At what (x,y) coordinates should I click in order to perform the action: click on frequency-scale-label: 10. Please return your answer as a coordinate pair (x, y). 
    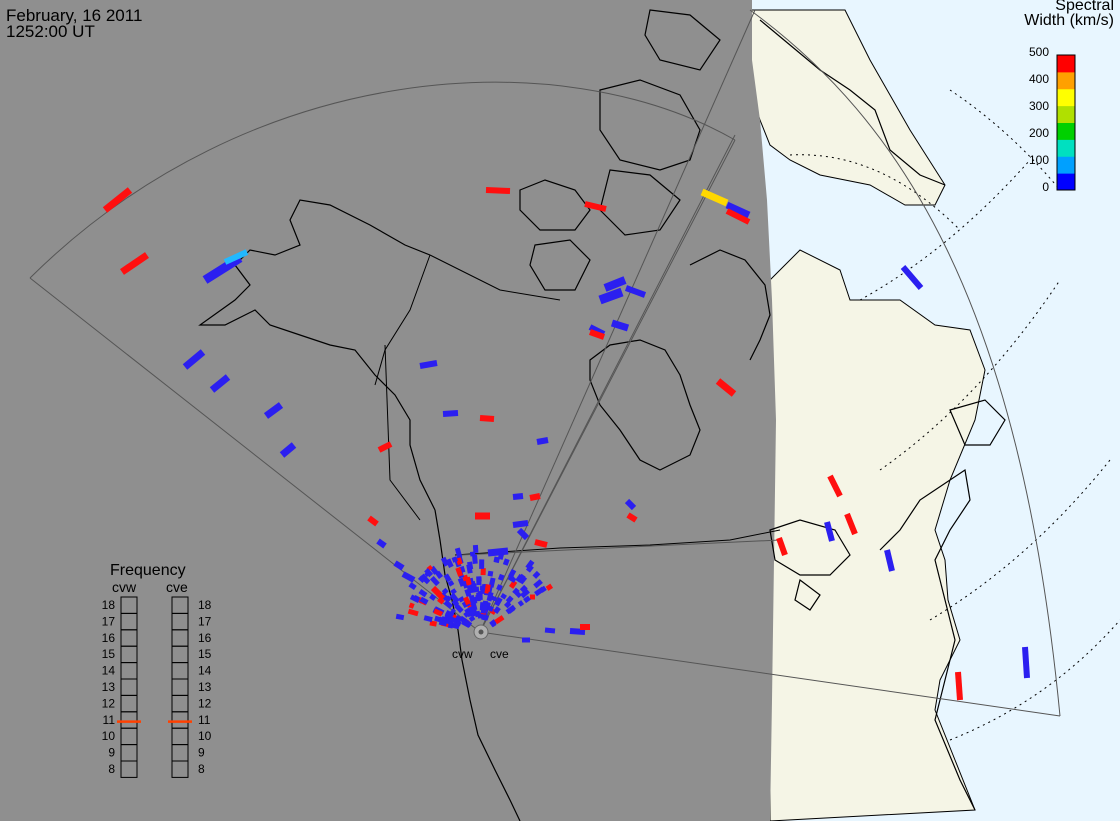
    Looking at the image, I should click on (205, 736).